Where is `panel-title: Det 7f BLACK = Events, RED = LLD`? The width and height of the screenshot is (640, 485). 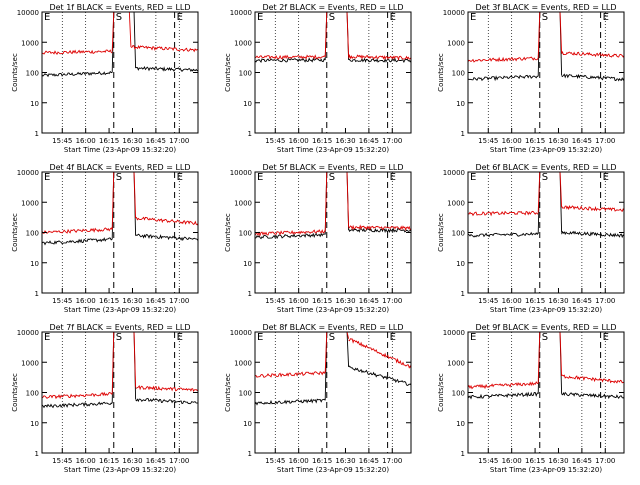
panel-title: Det 7f BLACK = Events, RED = LLD is located at coordinates (119, 327).